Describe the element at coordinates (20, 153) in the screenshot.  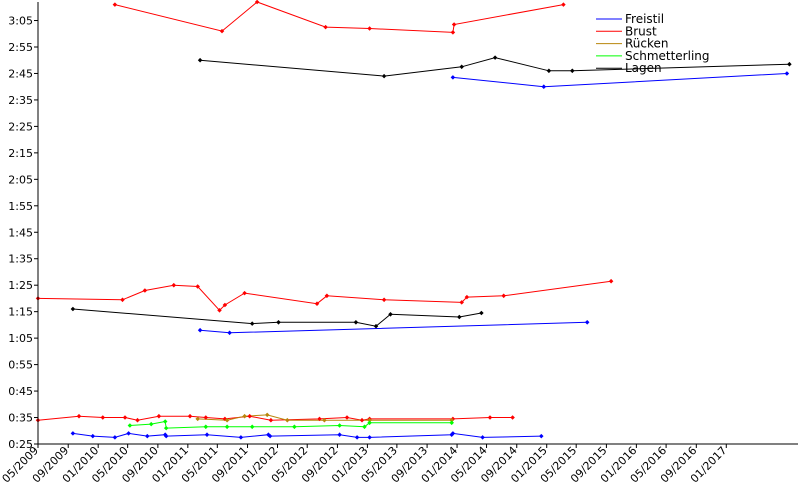
I see `y-tick-label: 2:15` at that location.